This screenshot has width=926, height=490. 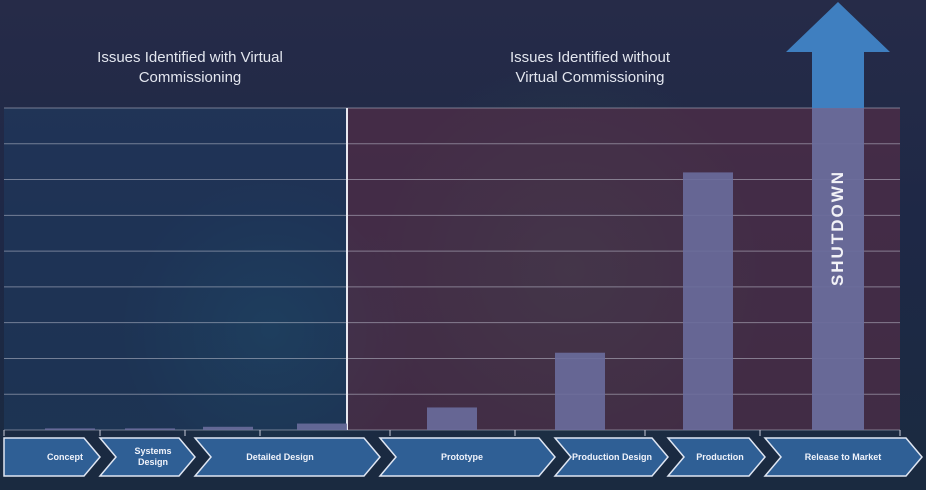 What do you see at coordinates (837, 228) in the screenshot?
I see `shutdown-label-text: SHUTDOWN` at bounding box center [837, 228].